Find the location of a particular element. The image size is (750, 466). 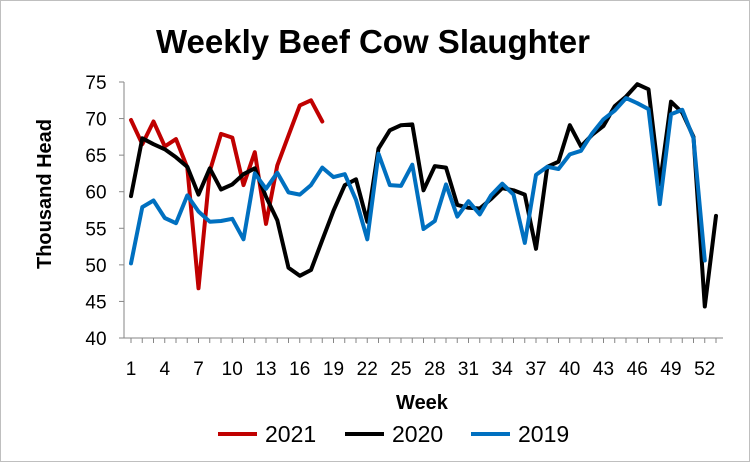

series-line-2021 is located at coordinates (227, 194).